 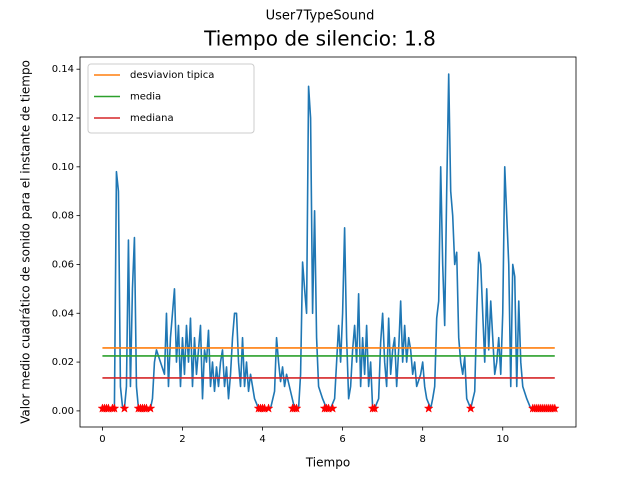 I want to click on y-tick-label: 0.02, so click(x=63, y=362).